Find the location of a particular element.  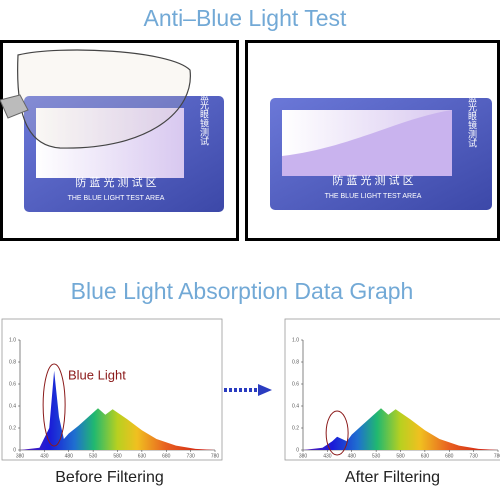

lens-tint is located at coordinates (367, 143).